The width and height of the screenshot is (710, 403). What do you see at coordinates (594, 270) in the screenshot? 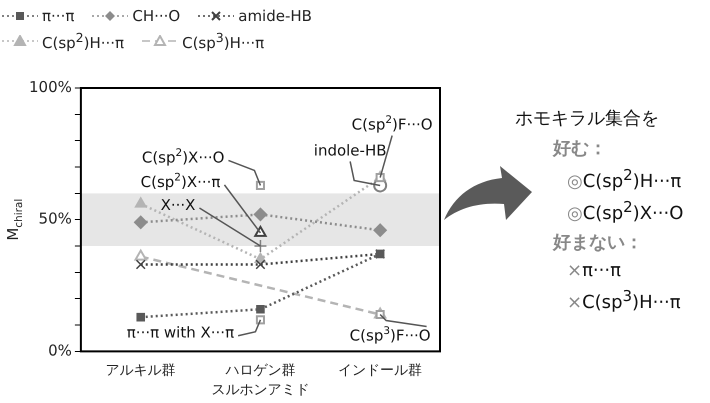
I see `text: ×π···π` at bounding box center [594, 270].